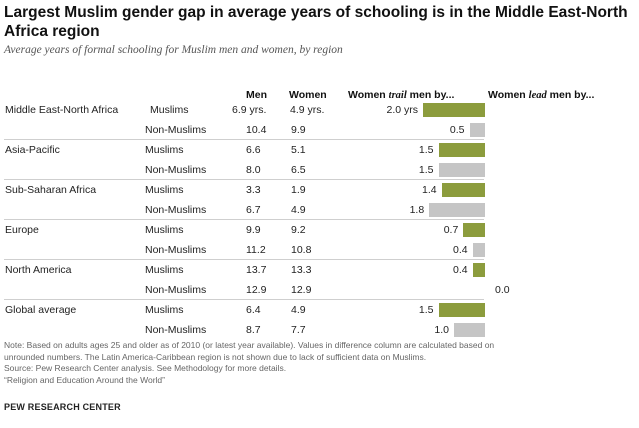 This screenshot has height=428, width=639. Describe the element at coordinates (256, 290) in the screenshot. I see `men-years-value: 12.9` at that location.